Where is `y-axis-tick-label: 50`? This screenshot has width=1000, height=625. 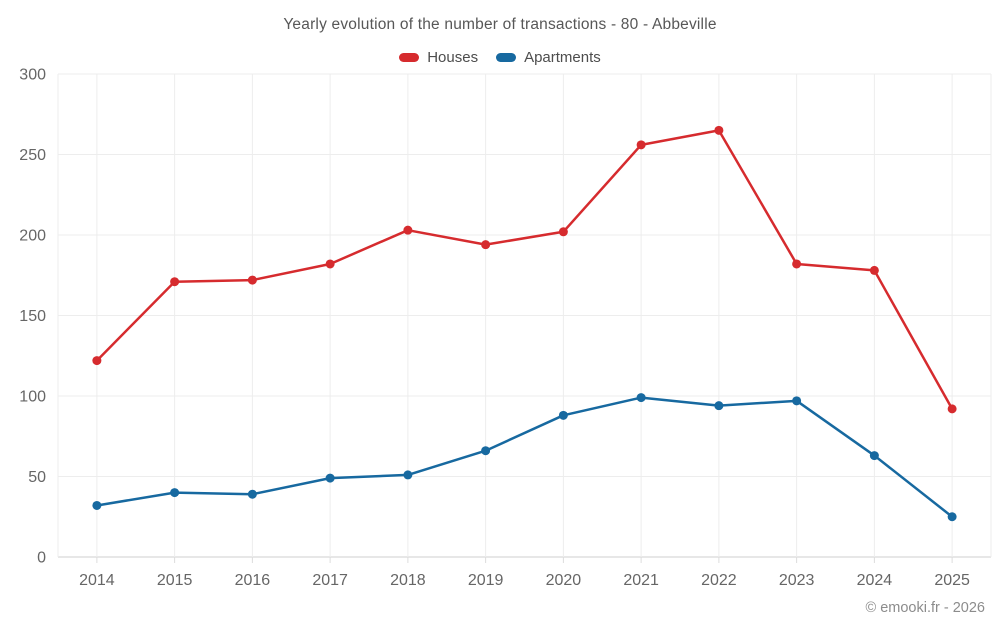 y-axis-tick-label: 50 is located at coordinates (37, 477).